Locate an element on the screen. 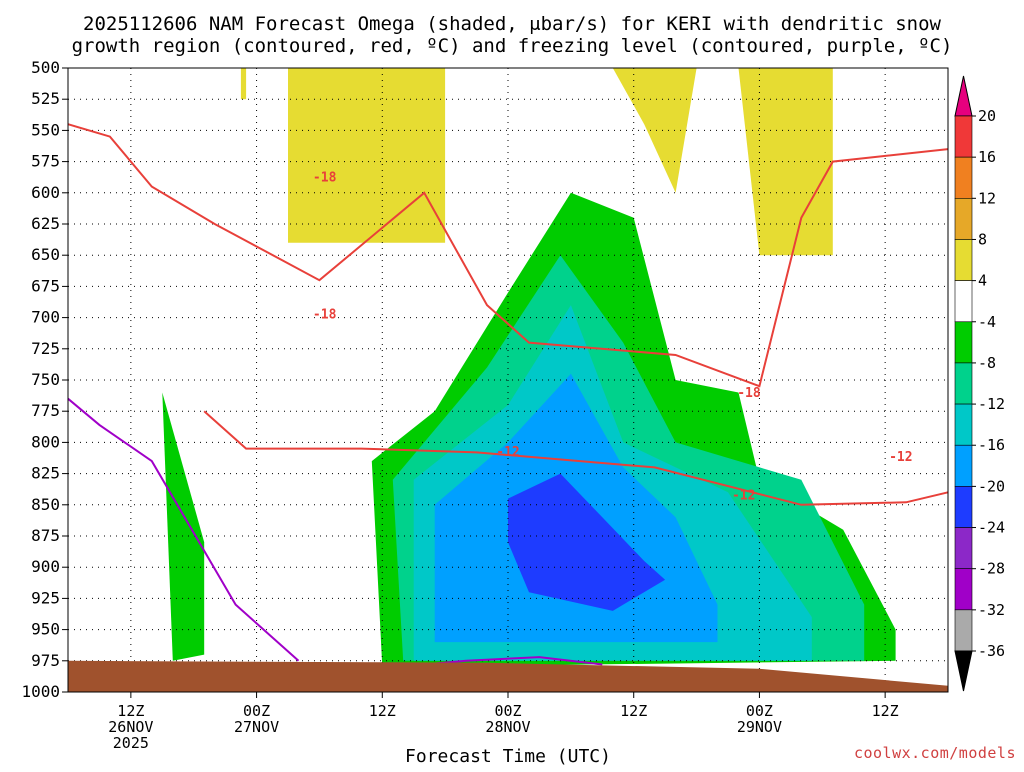 This screenshot has width=1024, height=772. y-tick-label-13: 825 is located at coordinates (45, 473).